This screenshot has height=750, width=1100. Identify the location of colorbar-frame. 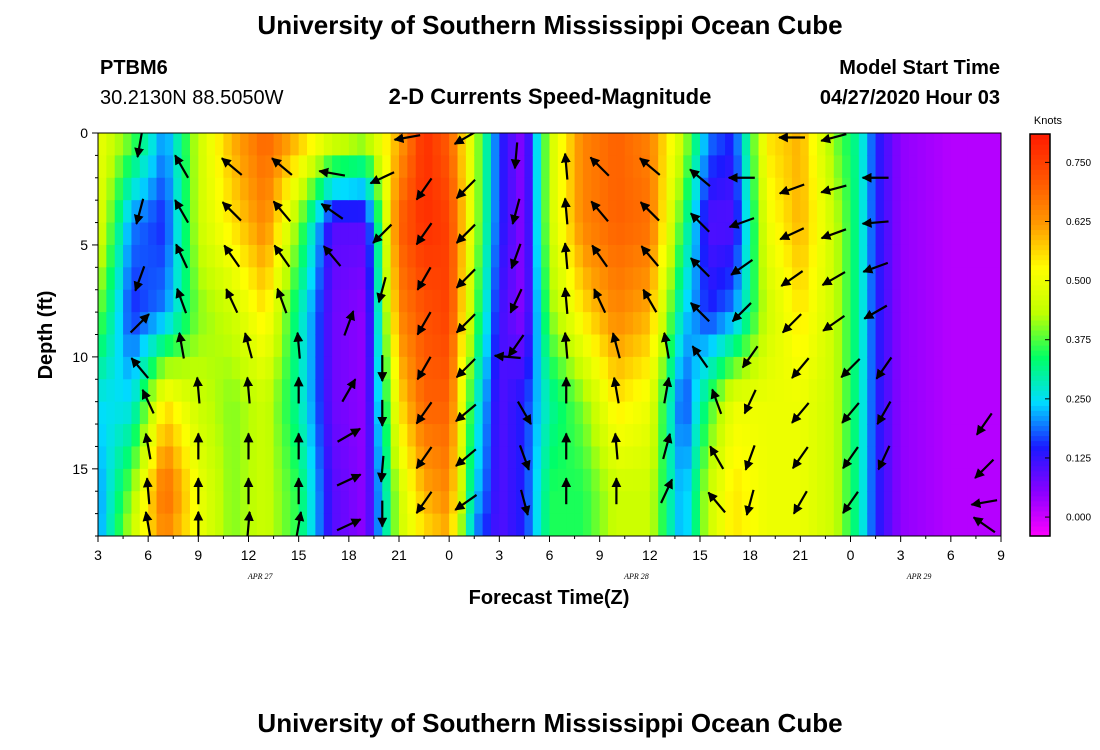
(1040, 335).